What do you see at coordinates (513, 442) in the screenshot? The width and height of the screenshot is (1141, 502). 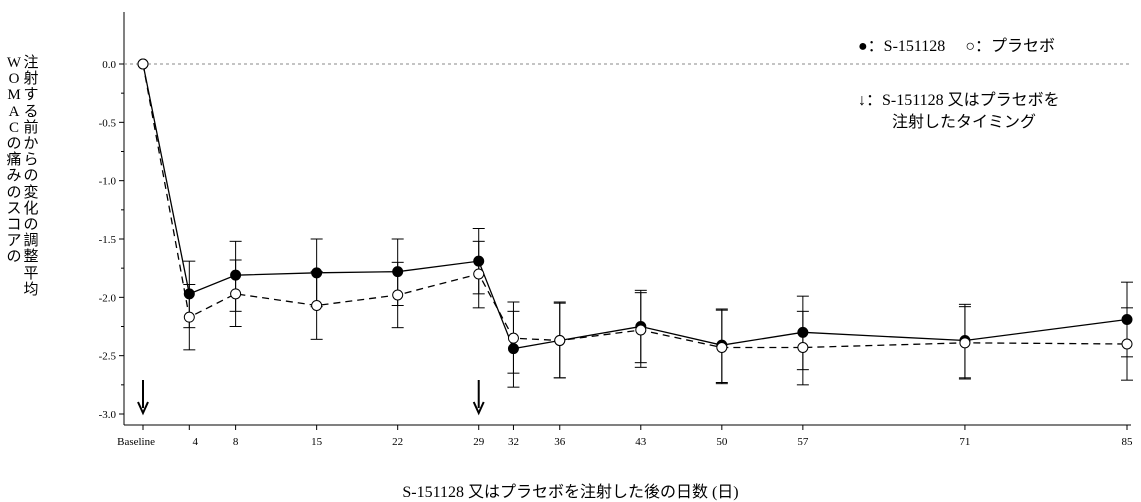 I see `x-tick-label: 32` at bounding box center [513, 442].